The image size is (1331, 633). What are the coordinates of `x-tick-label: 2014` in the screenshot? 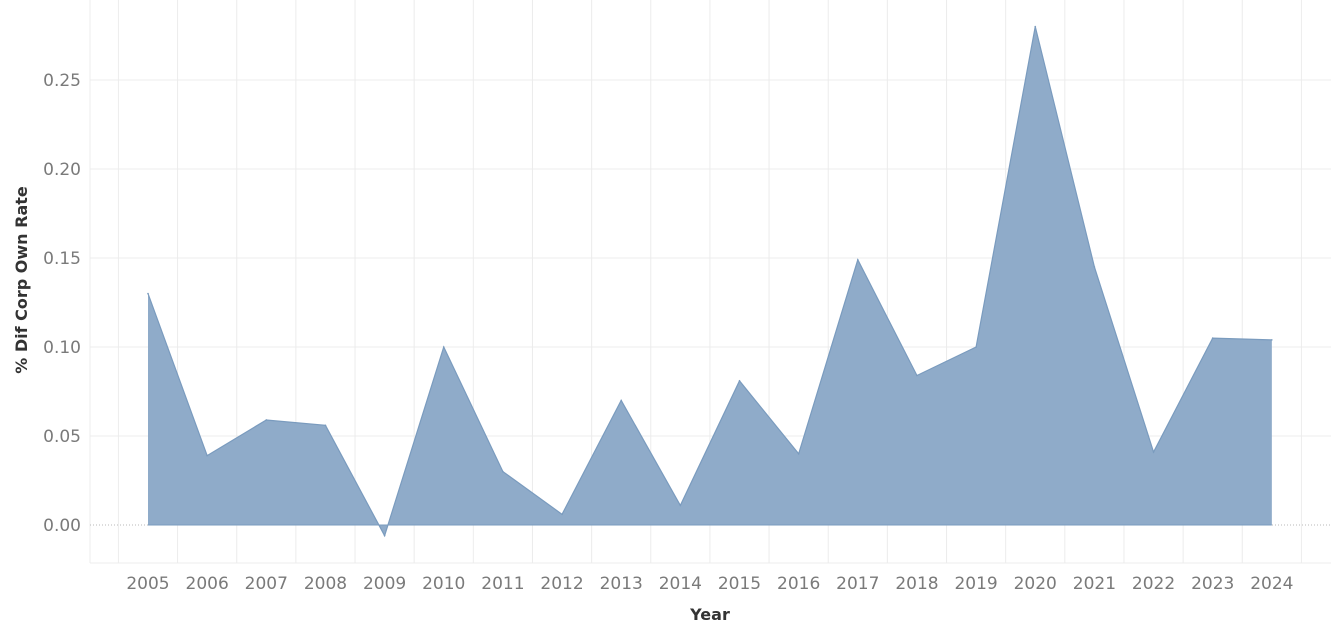 It's located at (680, 584).